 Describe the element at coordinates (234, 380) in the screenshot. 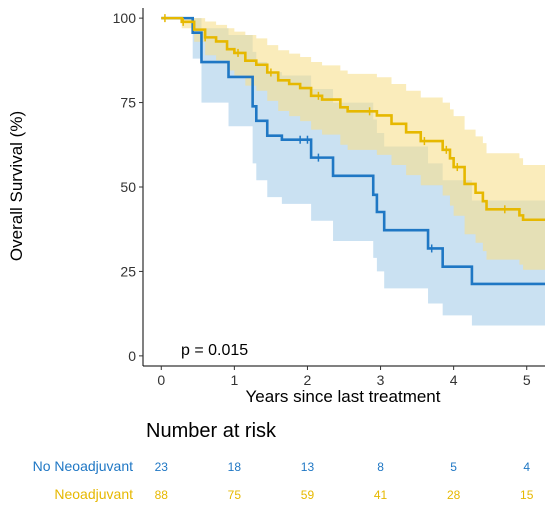

I see `x-tick-label: 1` at that location.